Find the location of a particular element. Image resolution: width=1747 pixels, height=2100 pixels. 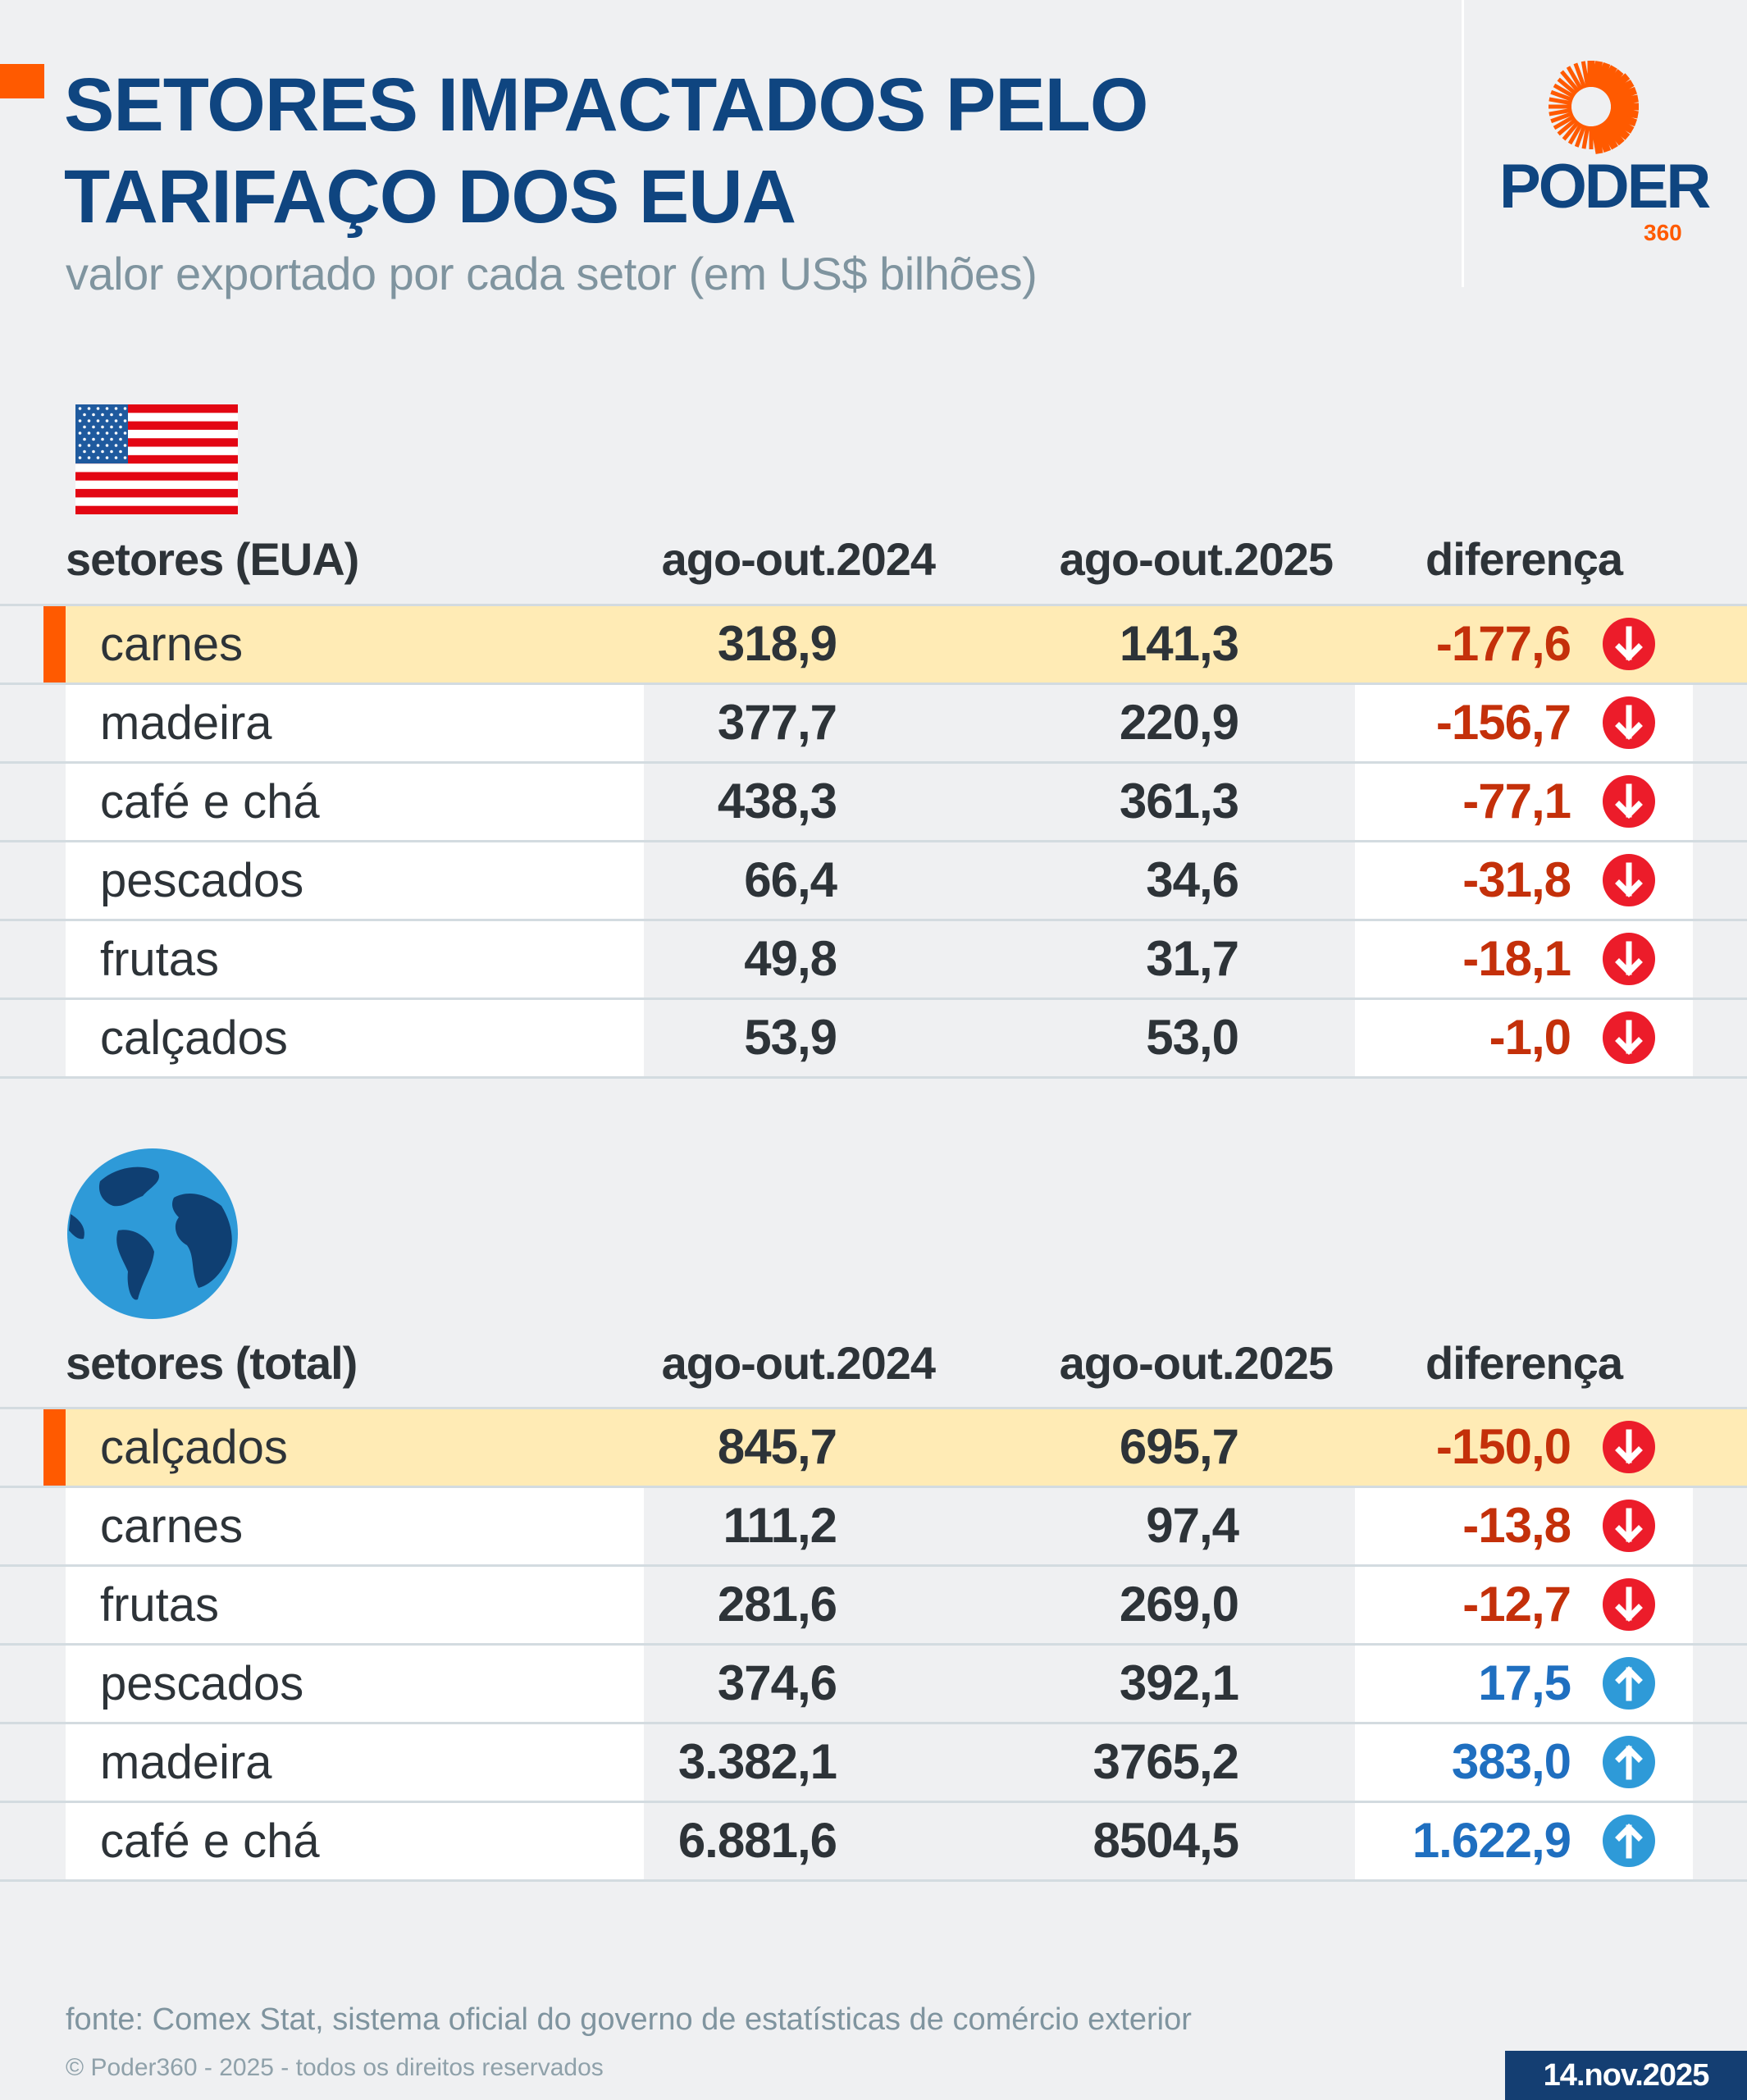

column-header: ago-out.2025 is located at coordinates (1196, 559).